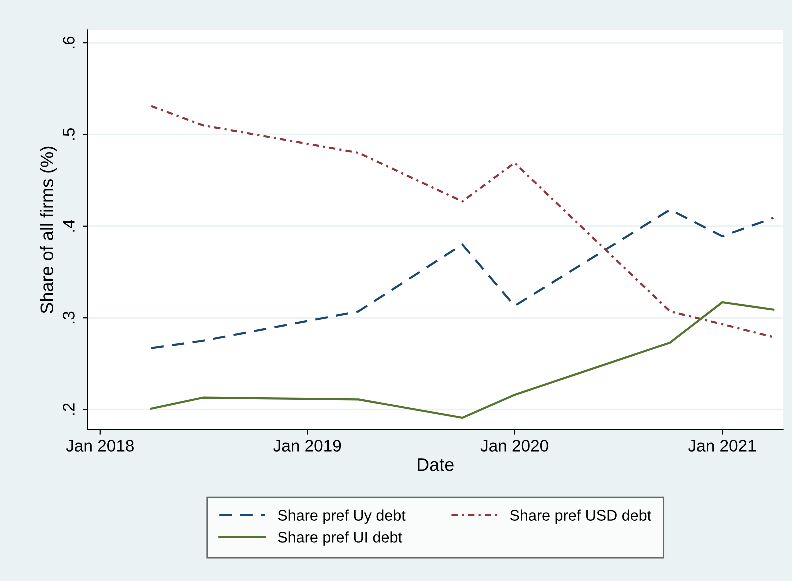  Describe the element at coordinates (100, 446) in the screenshot. I see `x-tick-label: Jan 2018` at that location.